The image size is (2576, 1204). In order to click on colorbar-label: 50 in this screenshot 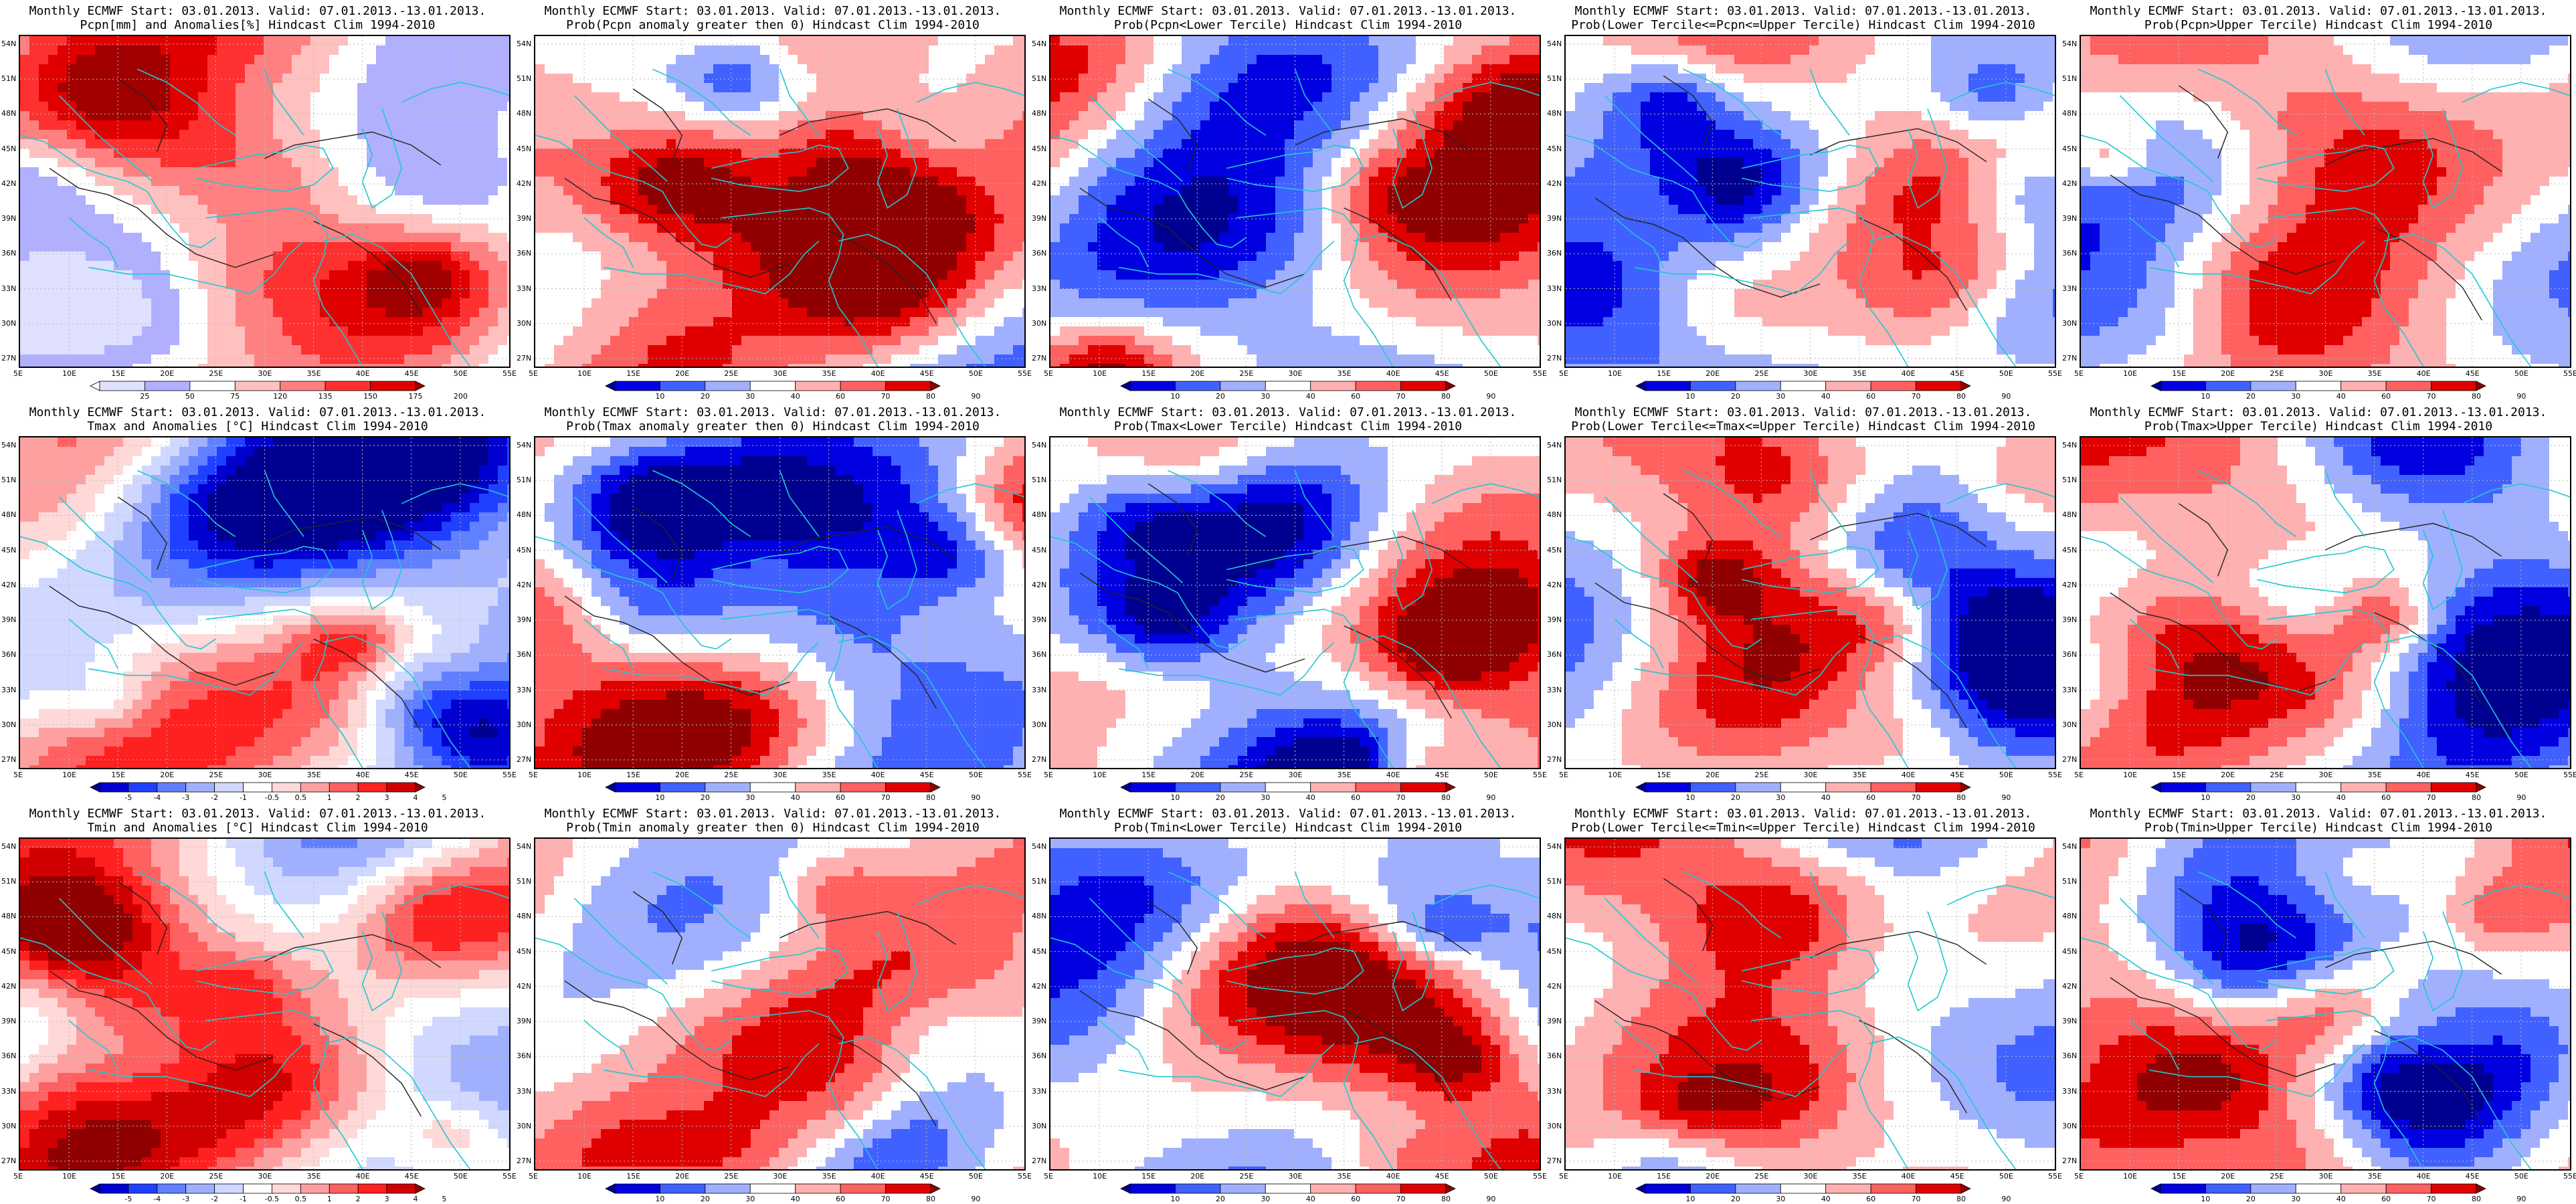, I will do `click(190, 396)`.